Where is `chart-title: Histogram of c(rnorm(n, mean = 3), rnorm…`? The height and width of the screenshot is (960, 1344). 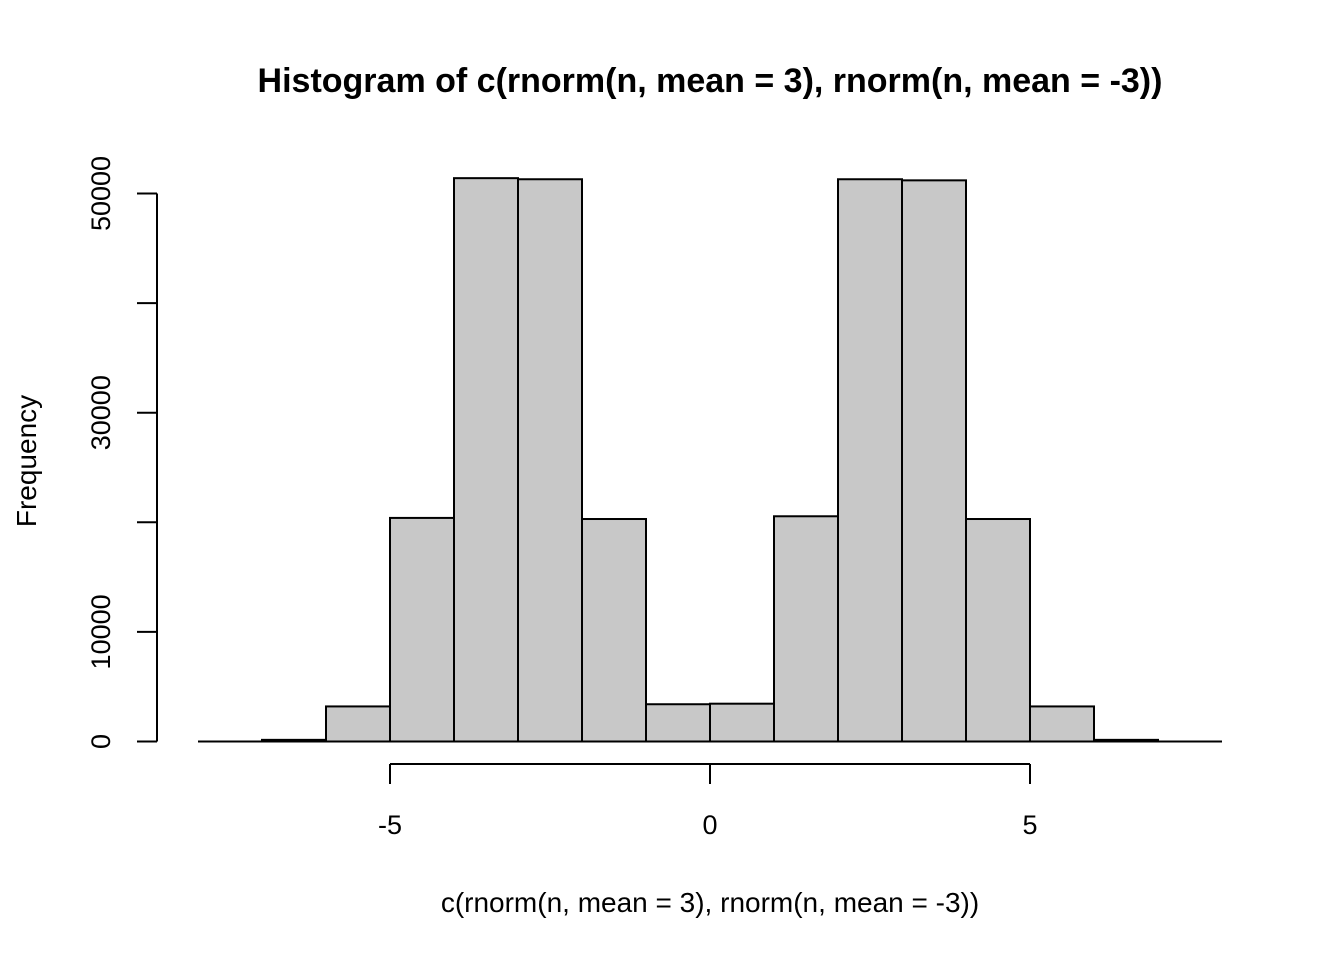 chart-title: Histogram of c(rnorm(n, mean = 3), rnorm… is located at coordinates (710, 81).